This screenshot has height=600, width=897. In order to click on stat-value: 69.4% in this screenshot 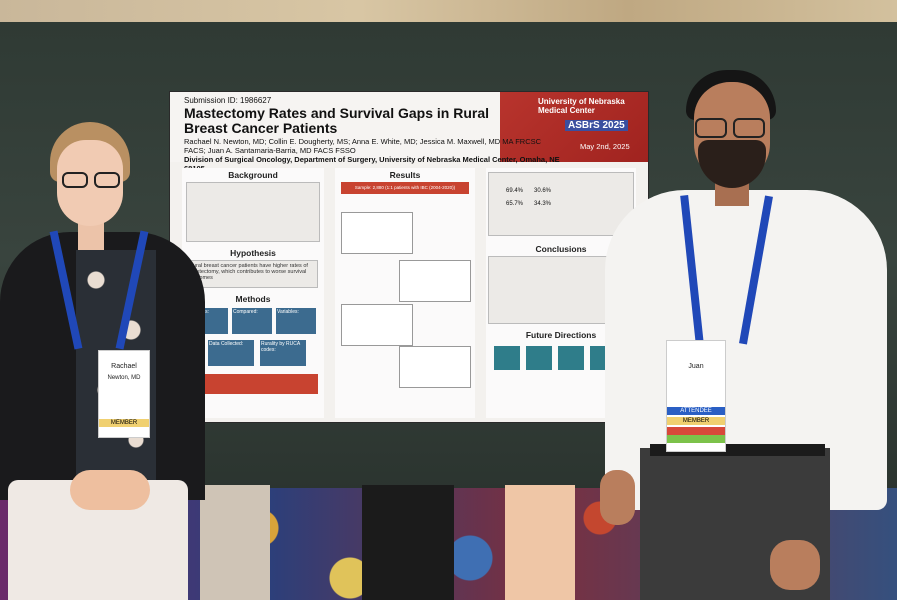, I will do `click(515, 191)`.